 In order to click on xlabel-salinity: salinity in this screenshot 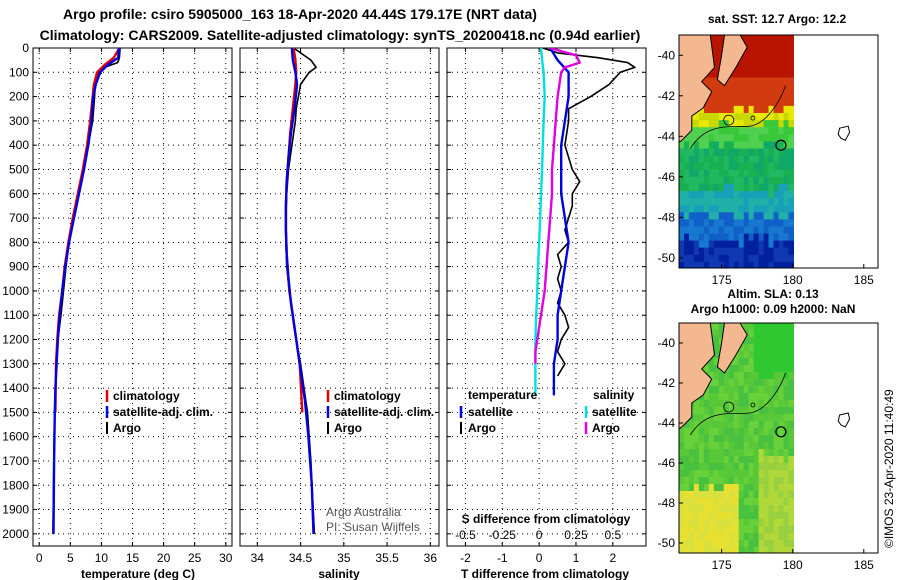, I will do `click(339, 573)`.